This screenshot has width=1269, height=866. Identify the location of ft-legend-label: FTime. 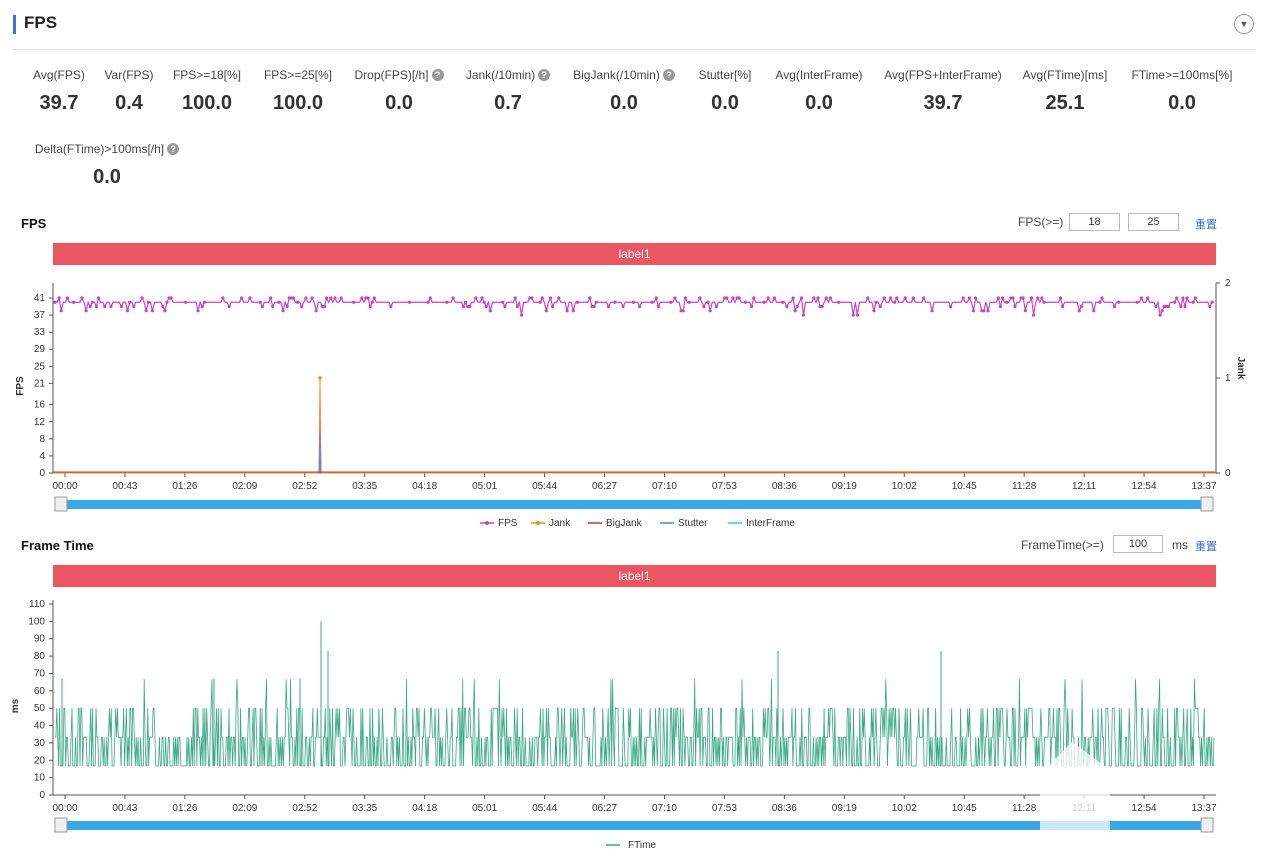
(642, 845).